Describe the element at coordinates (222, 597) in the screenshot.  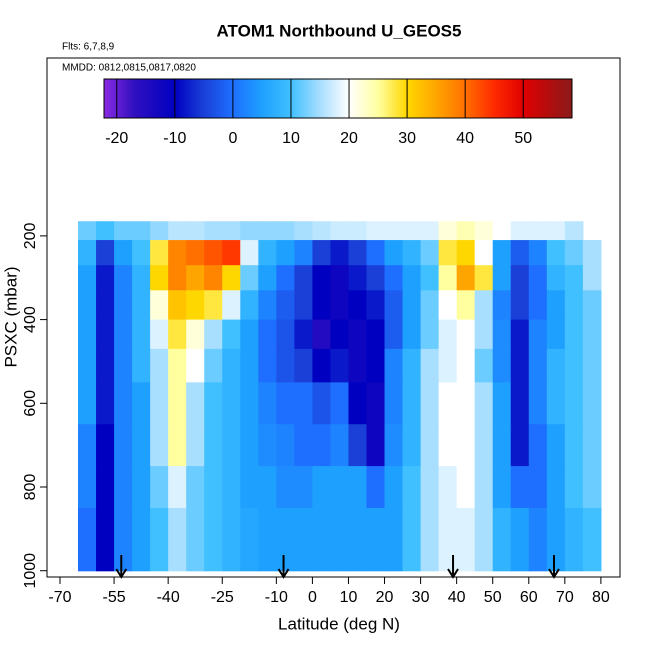
I see `x-tick-label: -25` at that location.